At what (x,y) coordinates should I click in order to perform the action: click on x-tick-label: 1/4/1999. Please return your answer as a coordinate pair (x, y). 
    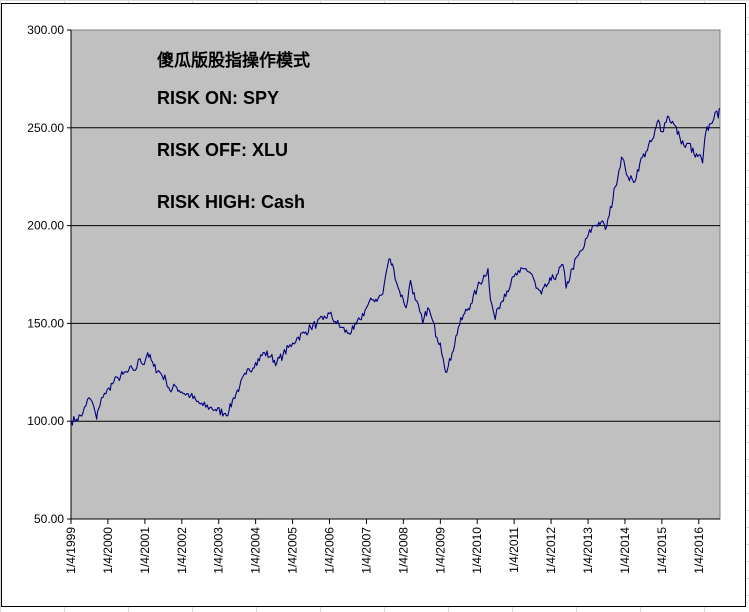
    Looking at the image, I should click on (71, 550).